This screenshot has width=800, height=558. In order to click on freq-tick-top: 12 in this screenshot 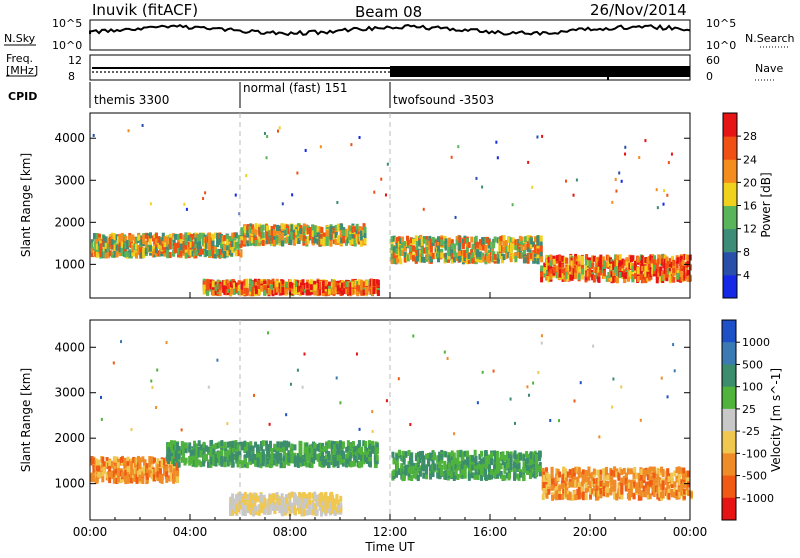, I will do `click(75, 60)`.